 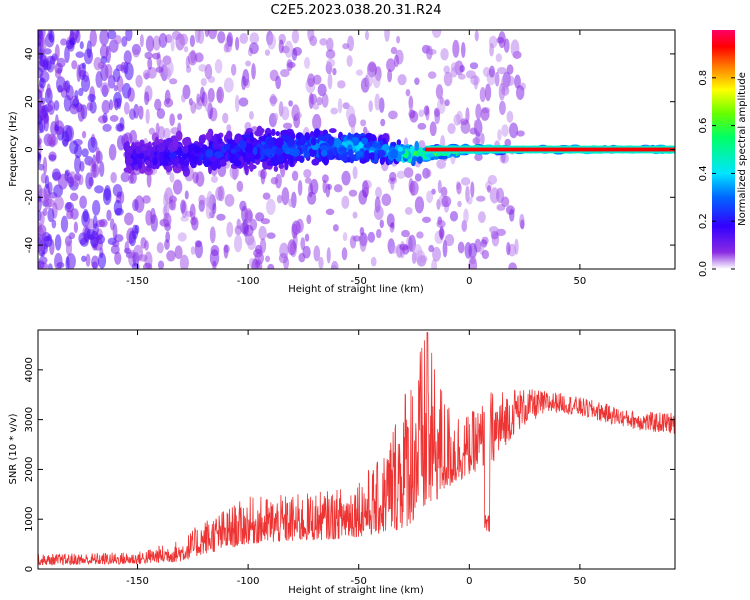 What do you see at coordinates (703, 78) in the screenshot?
I see `colorbar-tick-label: 0.8` at bounding box center [703, 78].